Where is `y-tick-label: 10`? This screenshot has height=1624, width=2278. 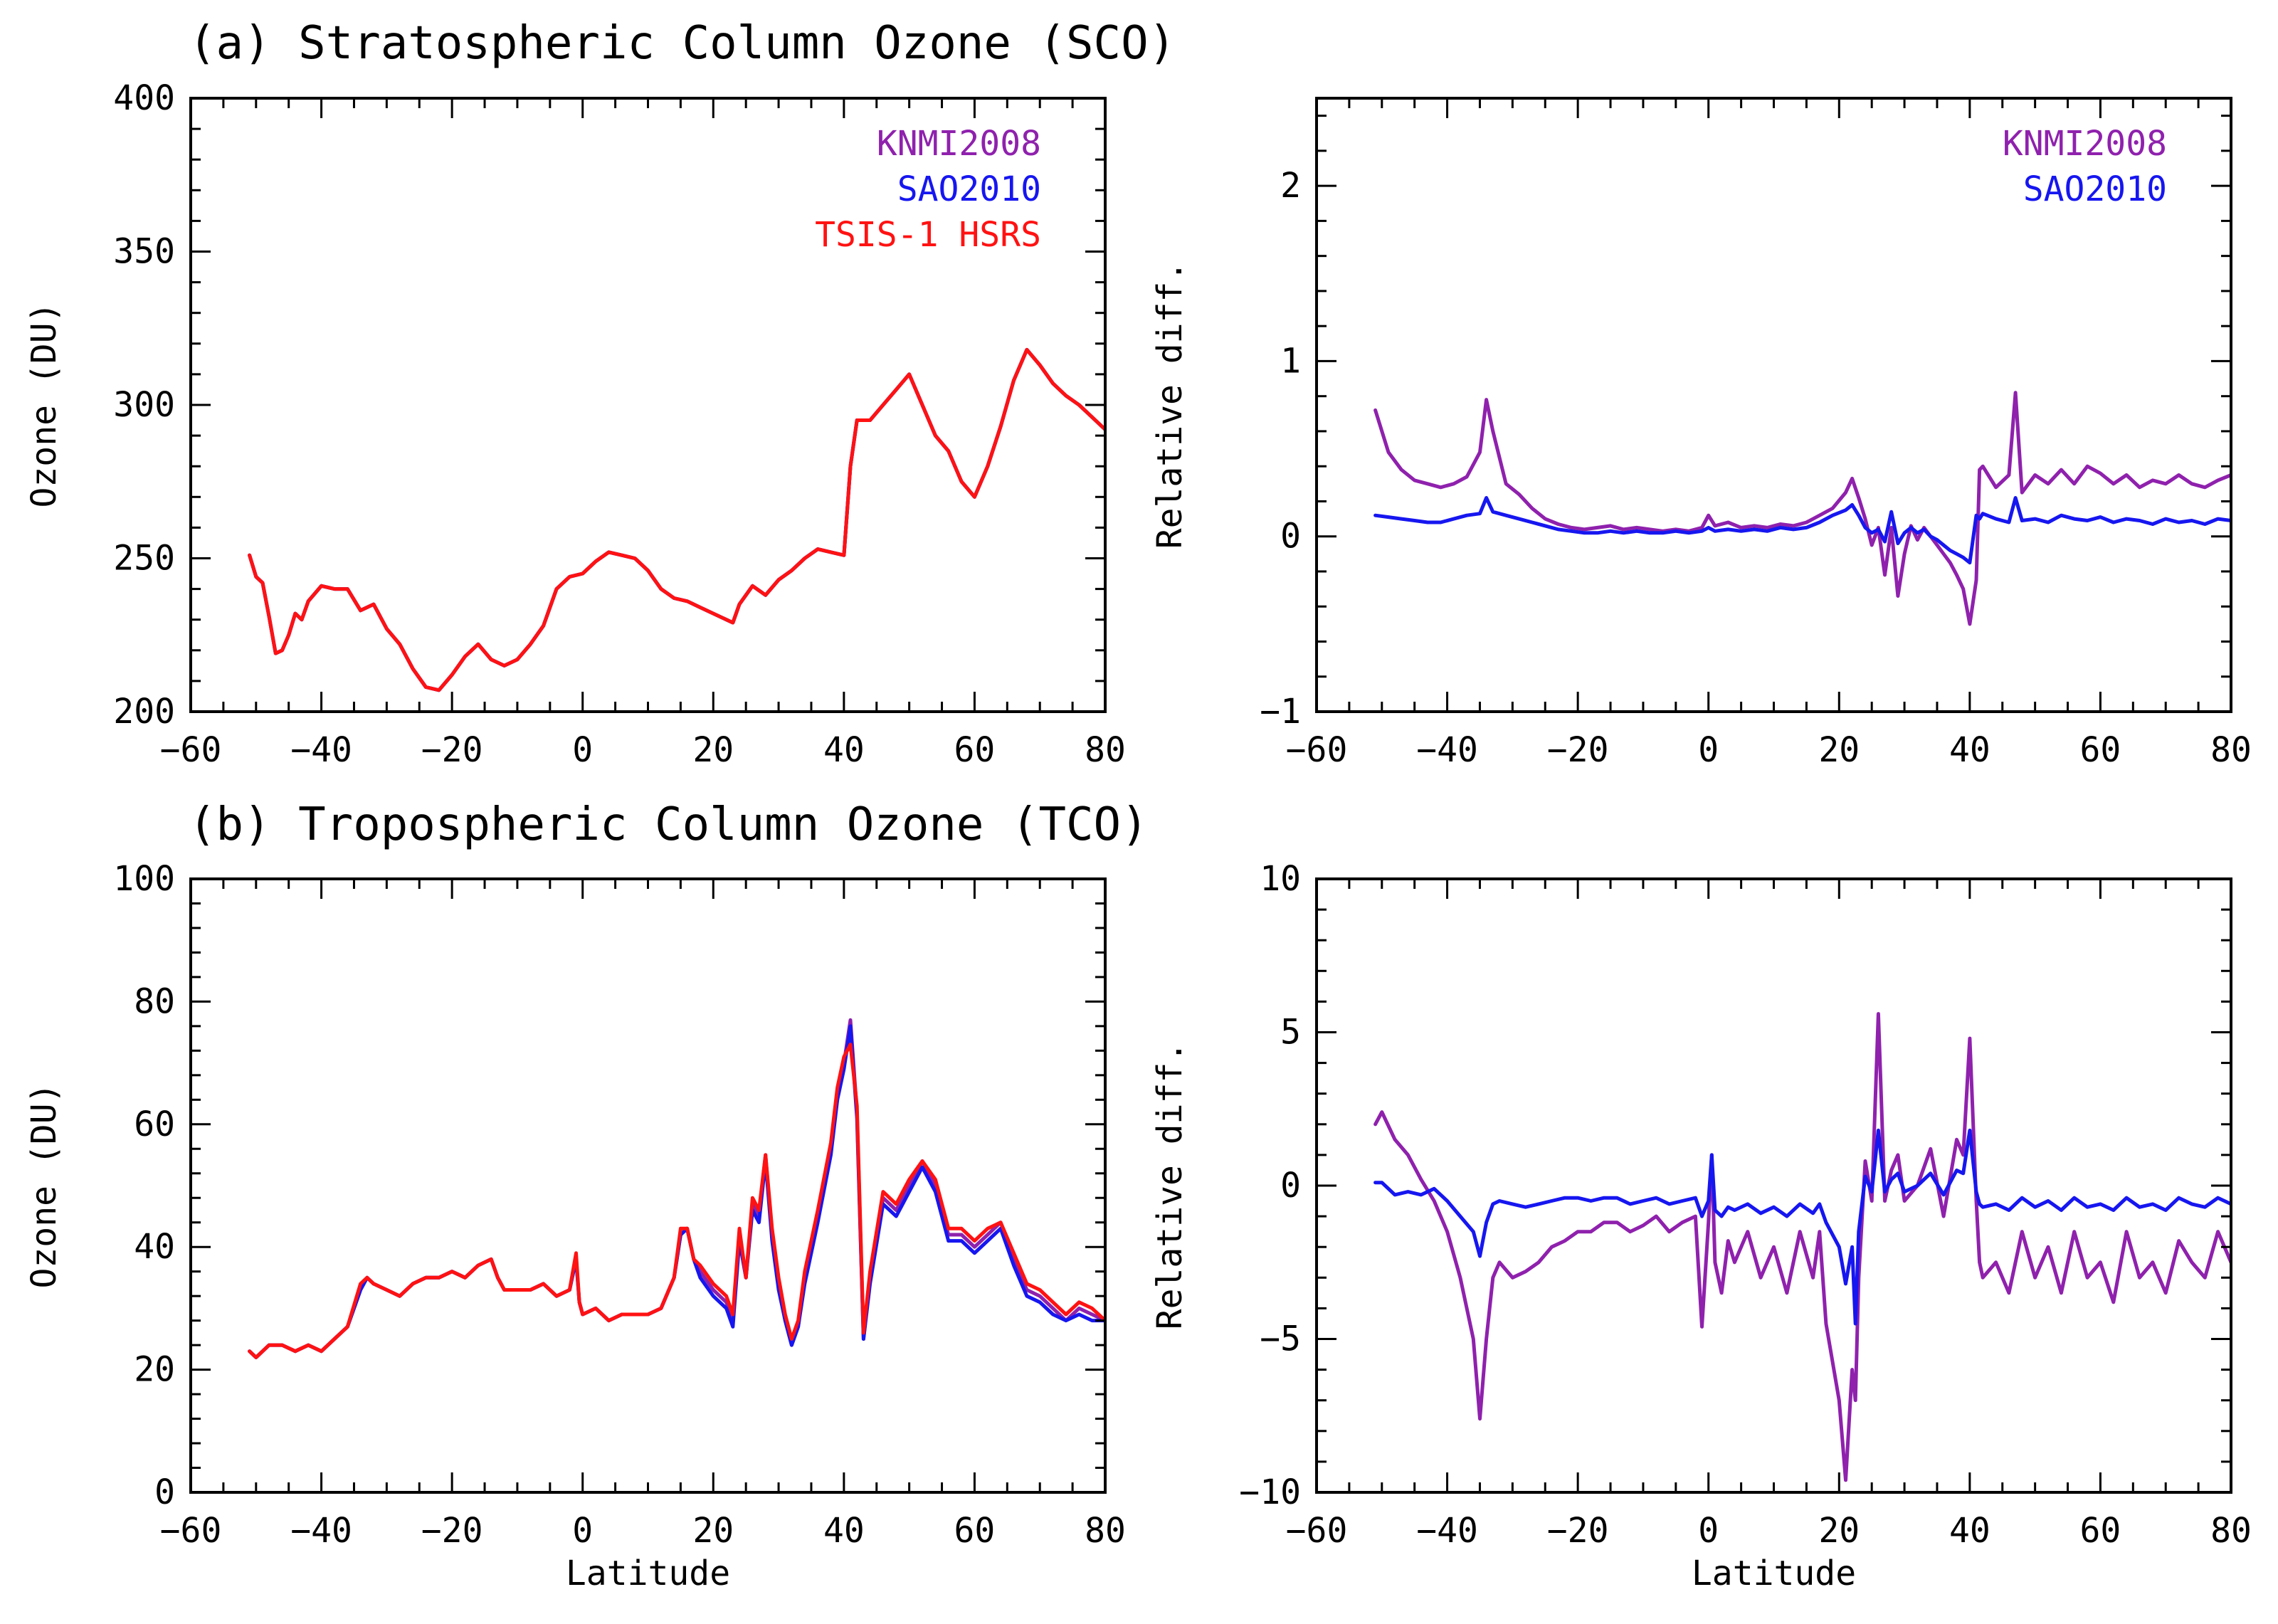
y-tick-label: 10 is located at coordinates (1280, 879).